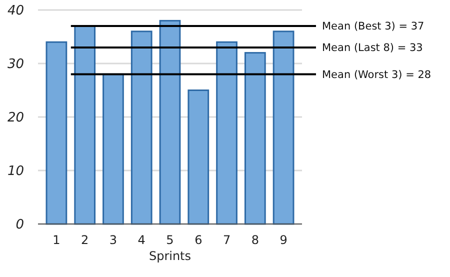 This screenshot has width=450, height=277. What do you see at coordinates (15, 118) in the screenshot?
I see `y-tick-label: 20` at bounding box center [15, 118].